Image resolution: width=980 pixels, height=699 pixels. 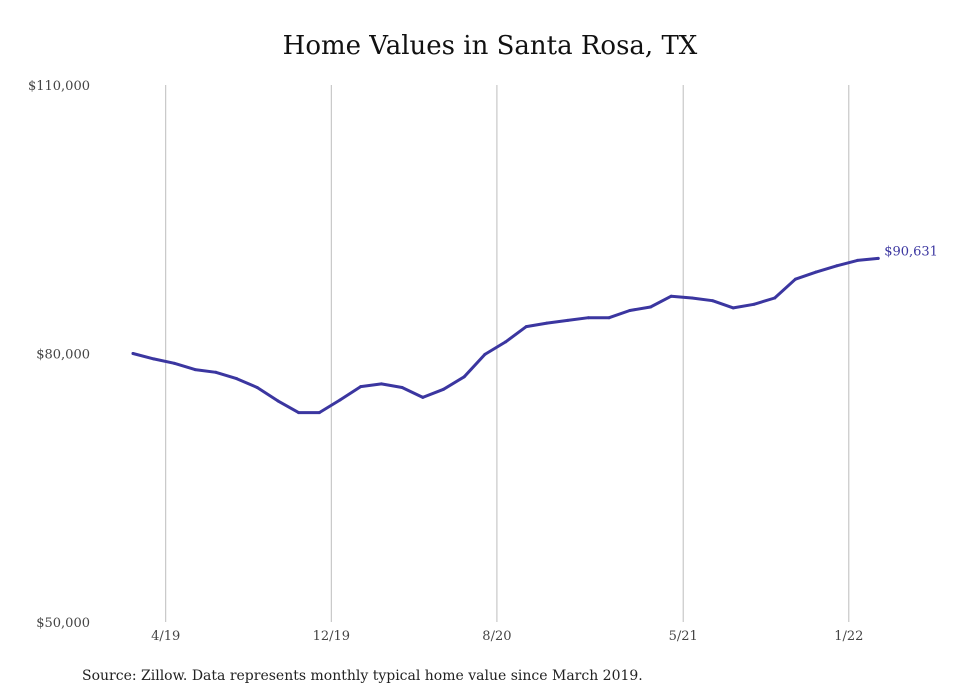 I want to click on x-tick-label: 8/20, so click(x=496, y=636).